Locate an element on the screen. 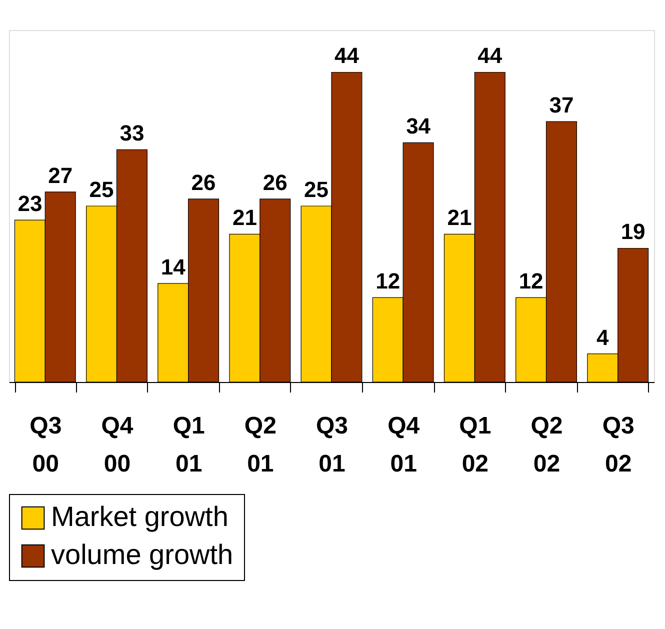 Image resolution: width=665 pixels, height=629 pixels. data-label: 34 is located at coordinates (419, 126).